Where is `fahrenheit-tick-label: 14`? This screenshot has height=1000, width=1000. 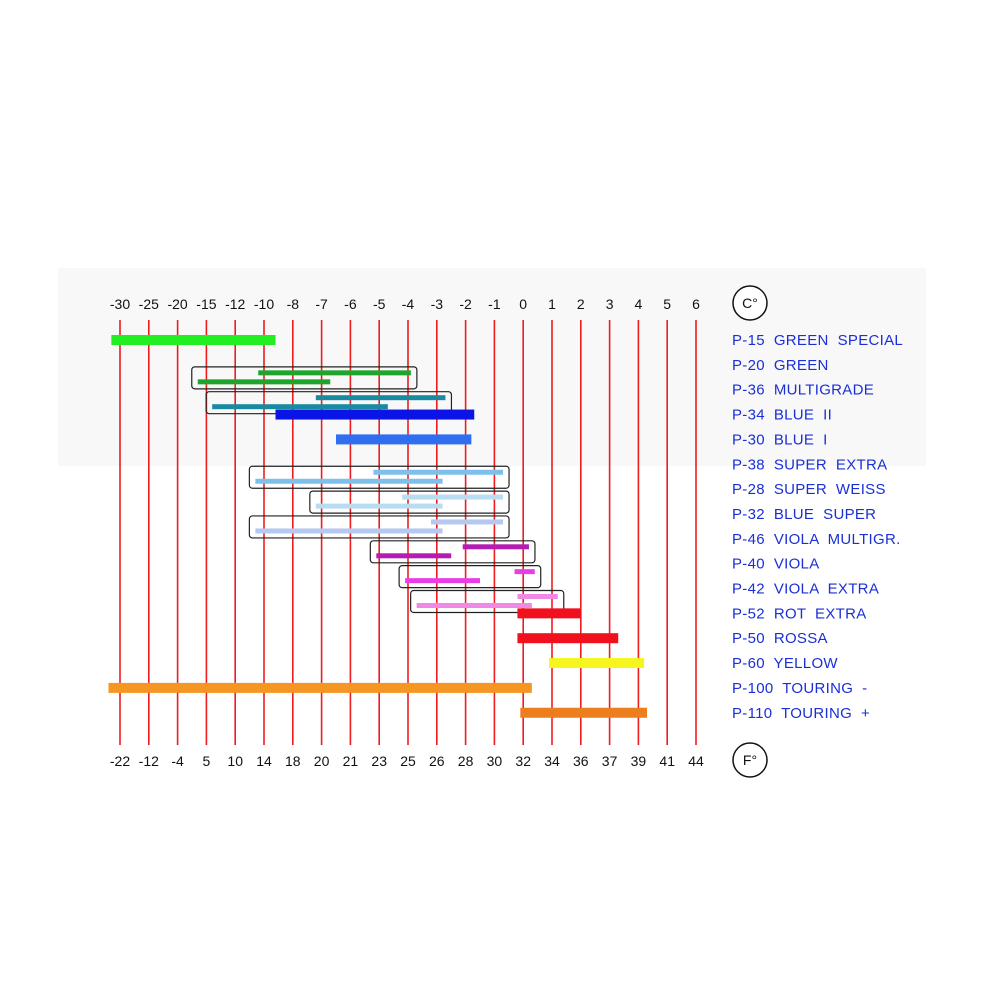 fahrenheit-tick-label: 14 is located at coordinates (264, 761).